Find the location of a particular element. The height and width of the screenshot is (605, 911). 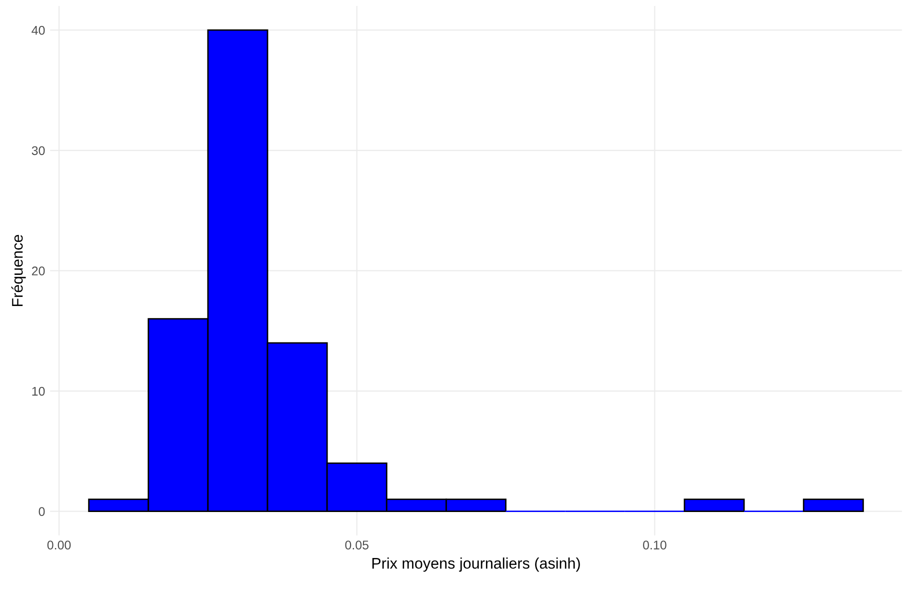

y-tick-label: 30 is located at coordinates (38, 151).